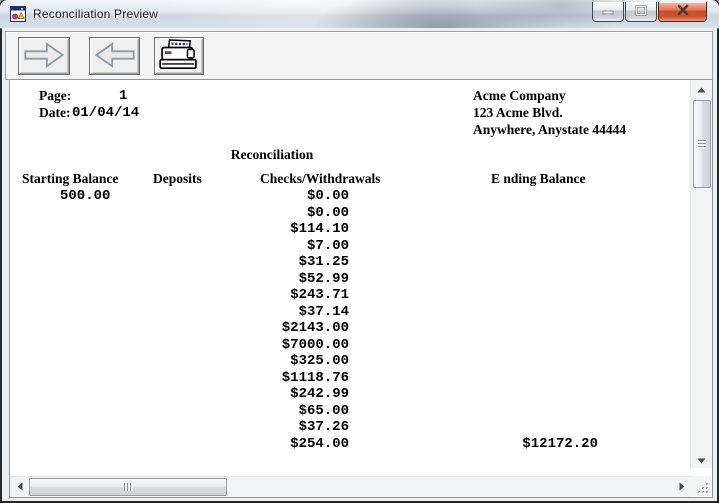 Image resolution: width=719 pixels, height=503 pixels. Describe the element at coordinates (319, 361) in the screenshot. I see `withdrawal-amount: $325.00` at that location.